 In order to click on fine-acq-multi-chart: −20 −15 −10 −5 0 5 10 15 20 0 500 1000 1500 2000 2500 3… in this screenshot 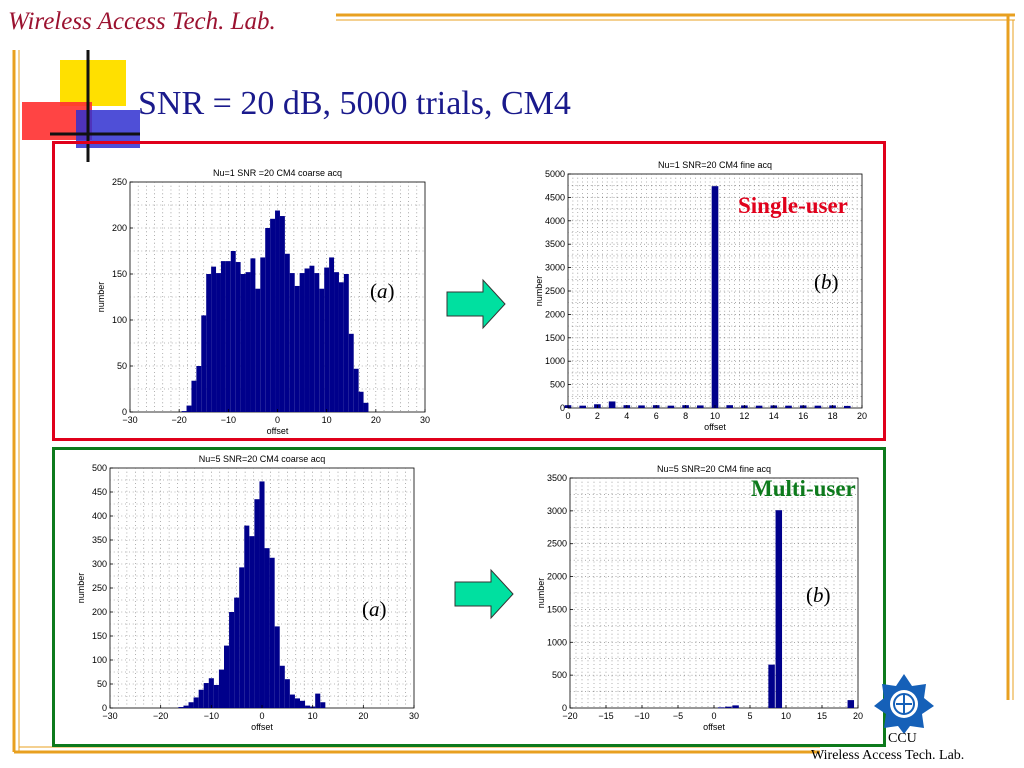, I will do `click(699, 598)`.